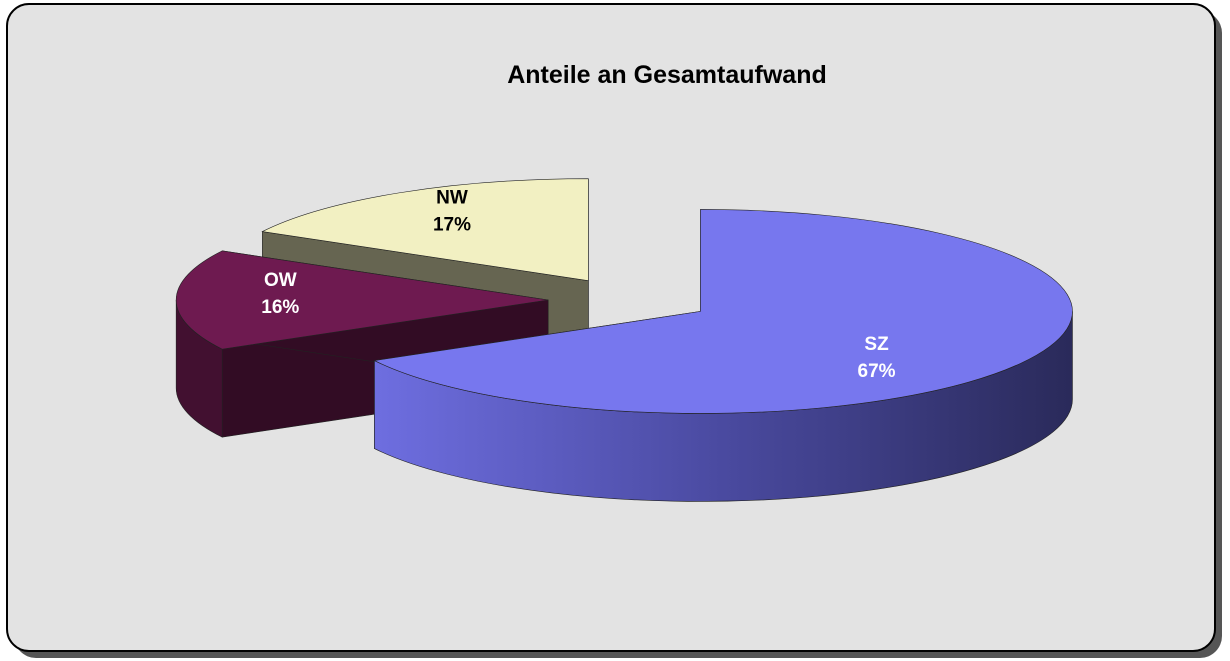 This screenshot has width=1230, height=661. Describe the element at coordinates (876, 344) in the screenshot. I see `slice-name: SZ` at that location.